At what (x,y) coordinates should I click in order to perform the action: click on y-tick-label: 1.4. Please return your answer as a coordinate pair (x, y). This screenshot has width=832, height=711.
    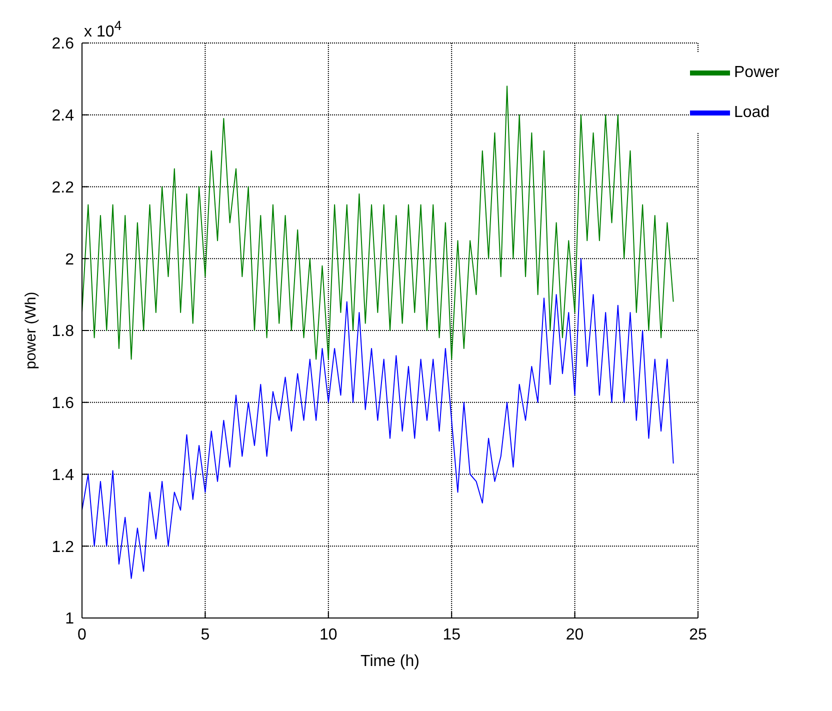
    Looking at the image, I should click on (63, 475).